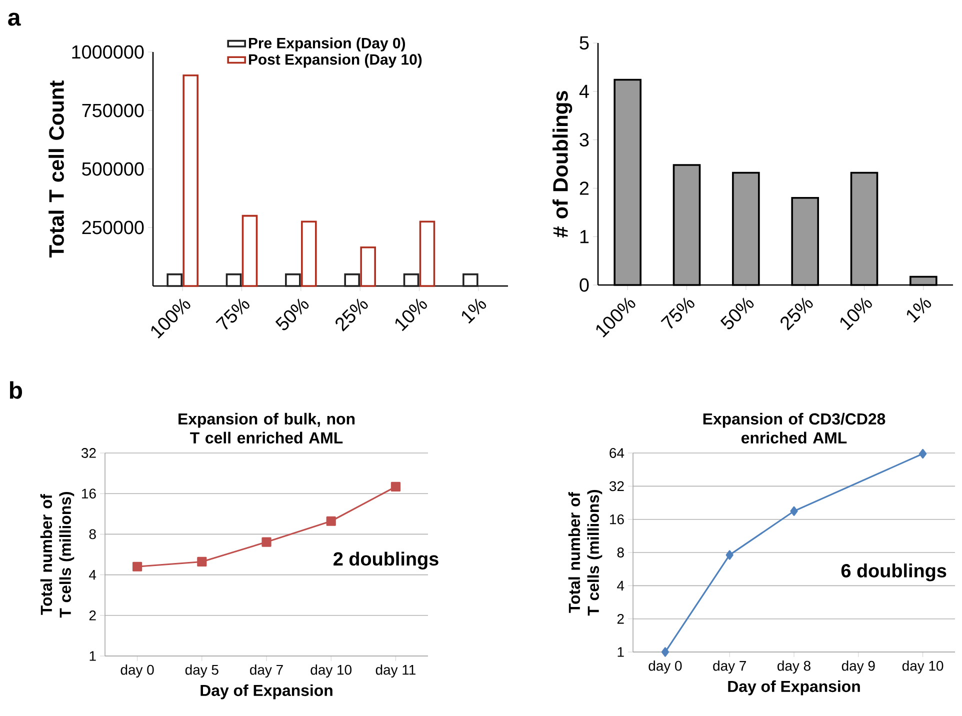 This screenshot has width=962, height=716. Describe the element at coordinates (893, 573) in the screenshot. I see `annotation: 6 doublings` at that location.